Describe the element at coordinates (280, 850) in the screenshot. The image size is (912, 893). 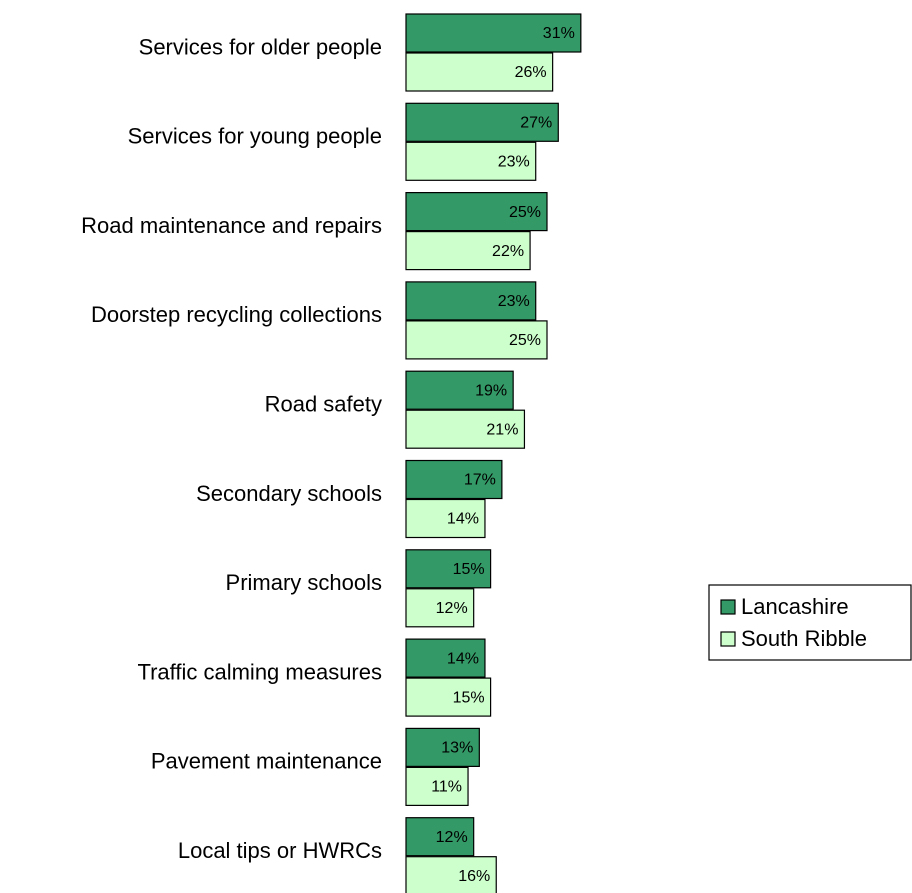
I see `category-label: Local tips or HWRCs` at that location.